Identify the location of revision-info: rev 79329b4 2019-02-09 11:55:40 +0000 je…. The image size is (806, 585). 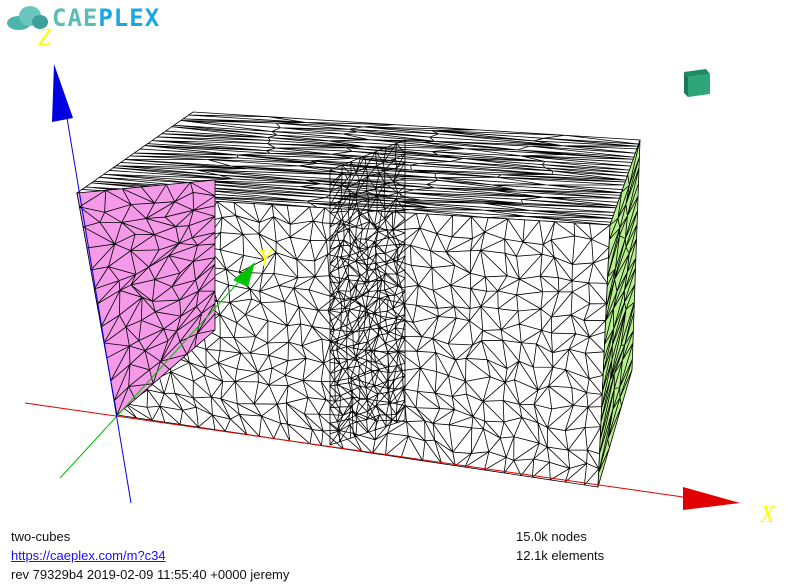
(150, 574).